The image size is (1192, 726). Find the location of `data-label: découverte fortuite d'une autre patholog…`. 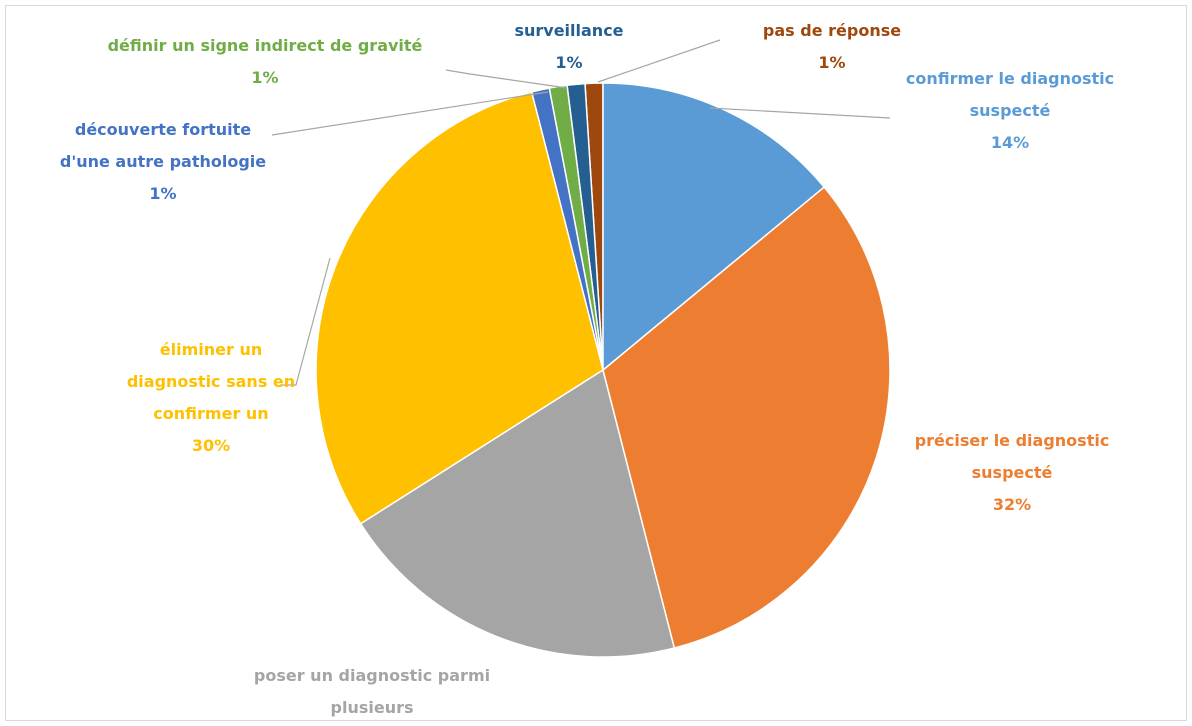

data-label: découverte fortuite d'une autre patholog… is located at coordinates (163, 162).